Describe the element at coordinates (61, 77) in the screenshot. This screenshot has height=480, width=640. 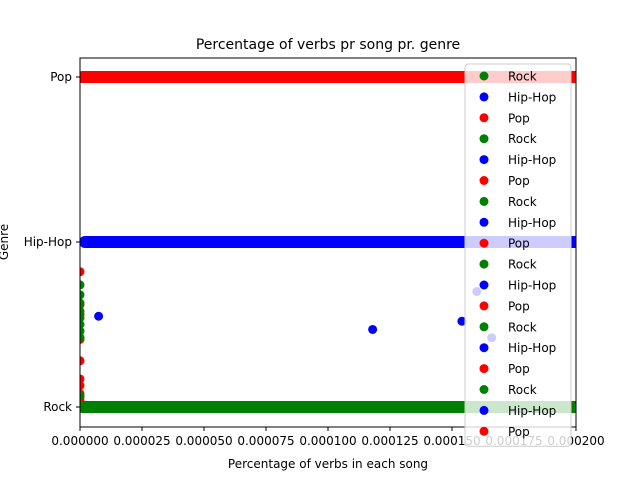
I see `y-tick-label: Pop` at that location.